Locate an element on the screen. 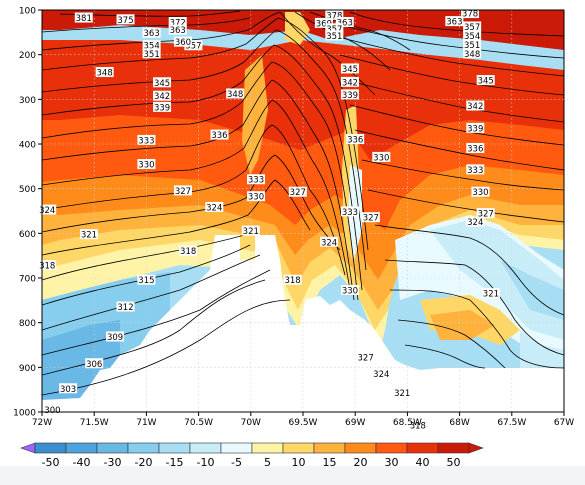 The width and height of the screenshot is (585, 485). colorbar-left-arrow is located at coordinates (28, 448).